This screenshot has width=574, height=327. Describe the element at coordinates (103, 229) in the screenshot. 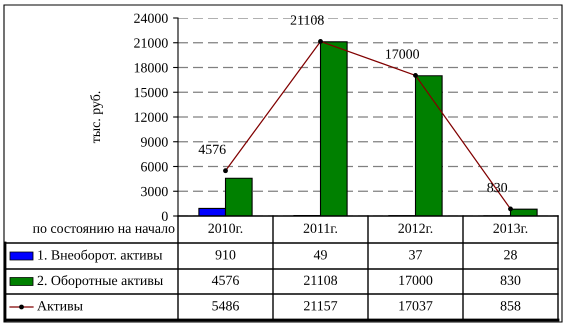

I see `text: по состоянию на начало` at that location.